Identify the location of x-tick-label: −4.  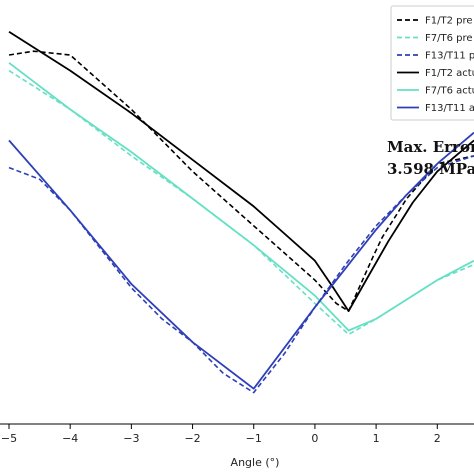
(70, 438).